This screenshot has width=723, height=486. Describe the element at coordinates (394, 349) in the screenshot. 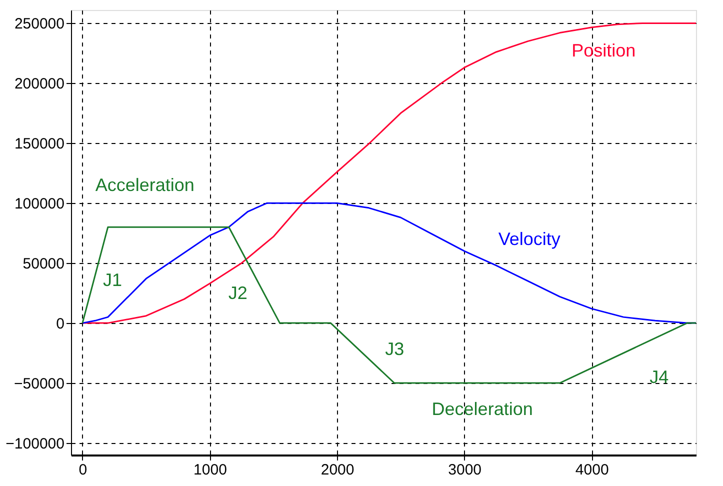

I see `annotation: J3` at that location.